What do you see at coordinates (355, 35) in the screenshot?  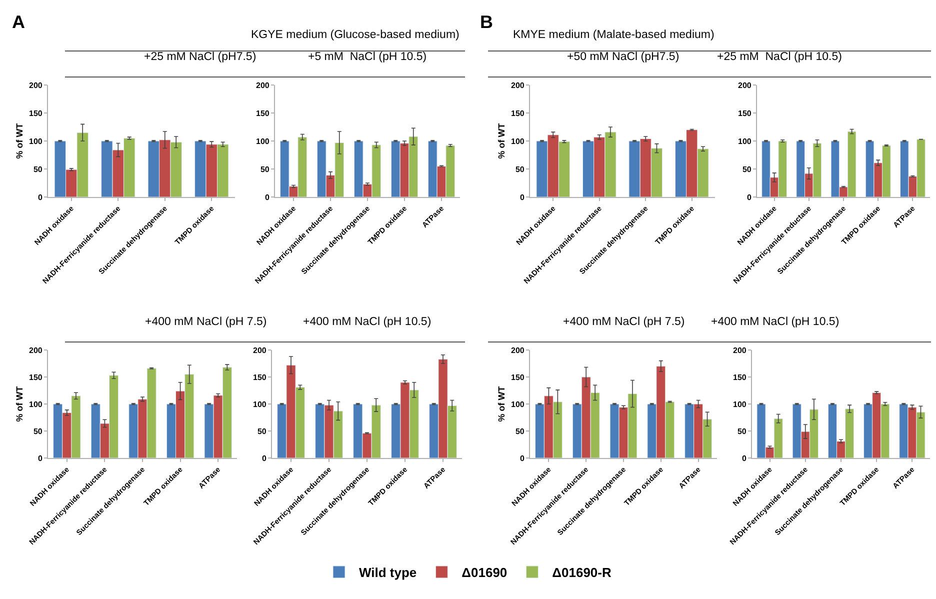 I see `text: KGYE medium (Glucose-based medium)` at bounding box center [355, 35].